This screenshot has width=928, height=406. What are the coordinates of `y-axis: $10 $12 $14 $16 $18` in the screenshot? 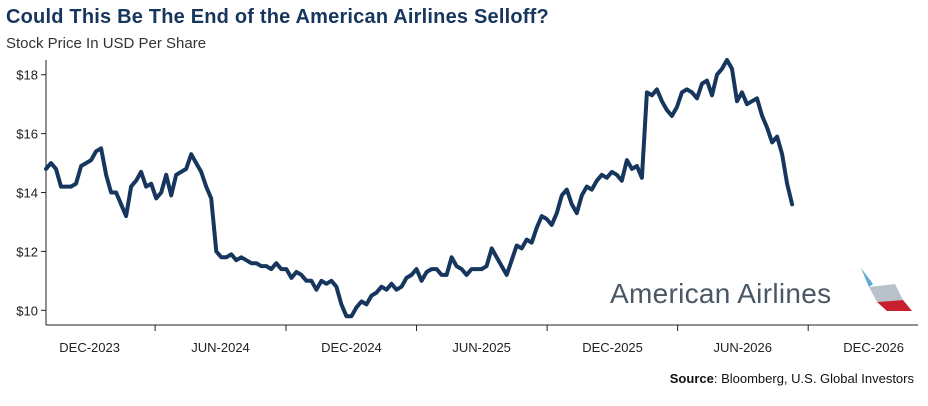 It's located at (31, 192).